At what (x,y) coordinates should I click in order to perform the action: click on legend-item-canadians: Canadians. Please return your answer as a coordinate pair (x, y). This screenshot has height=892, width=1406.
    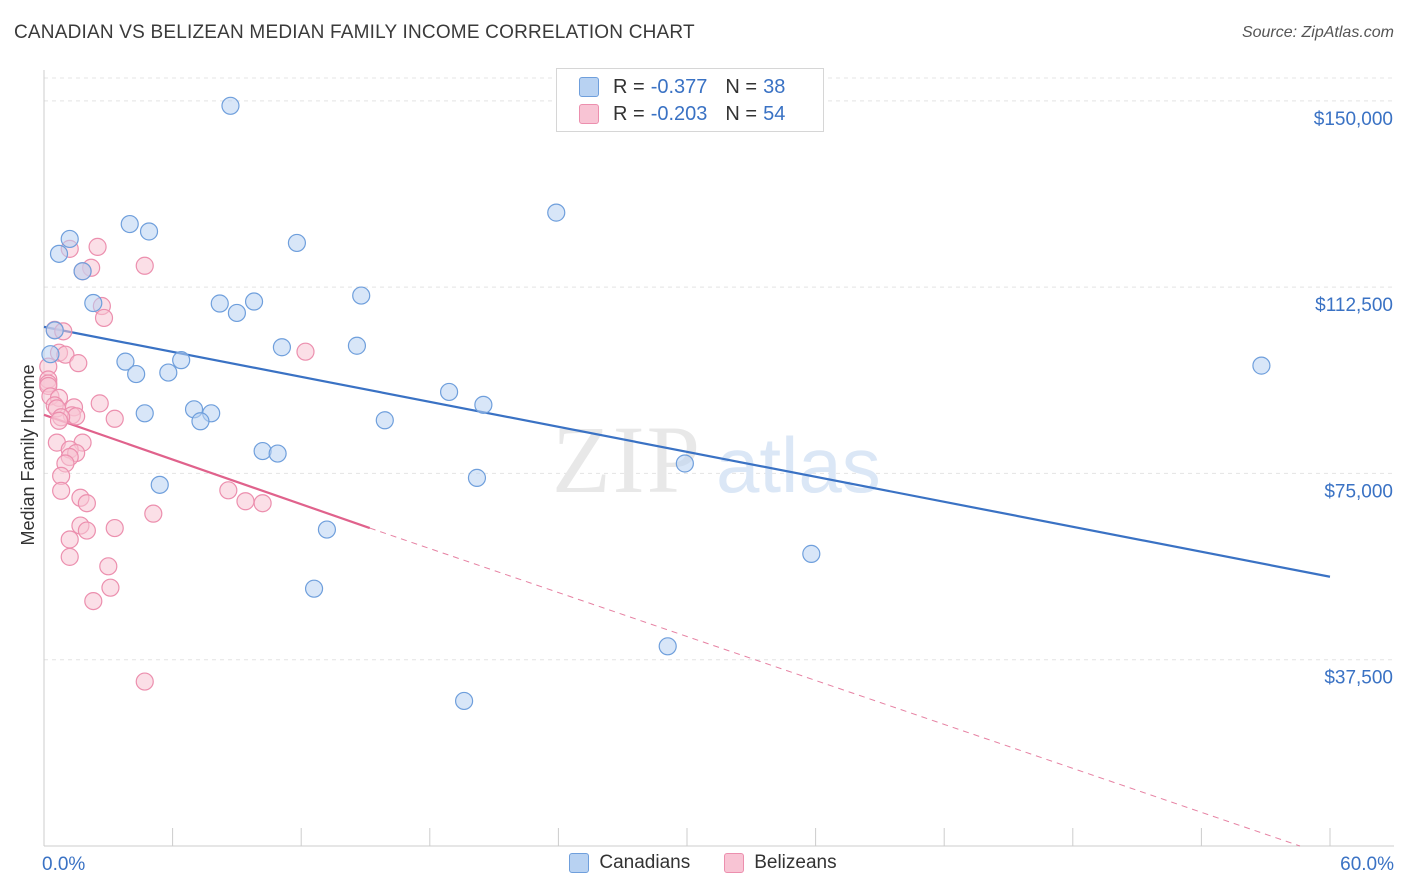
    Looking at the image, I should click on (629, 863).